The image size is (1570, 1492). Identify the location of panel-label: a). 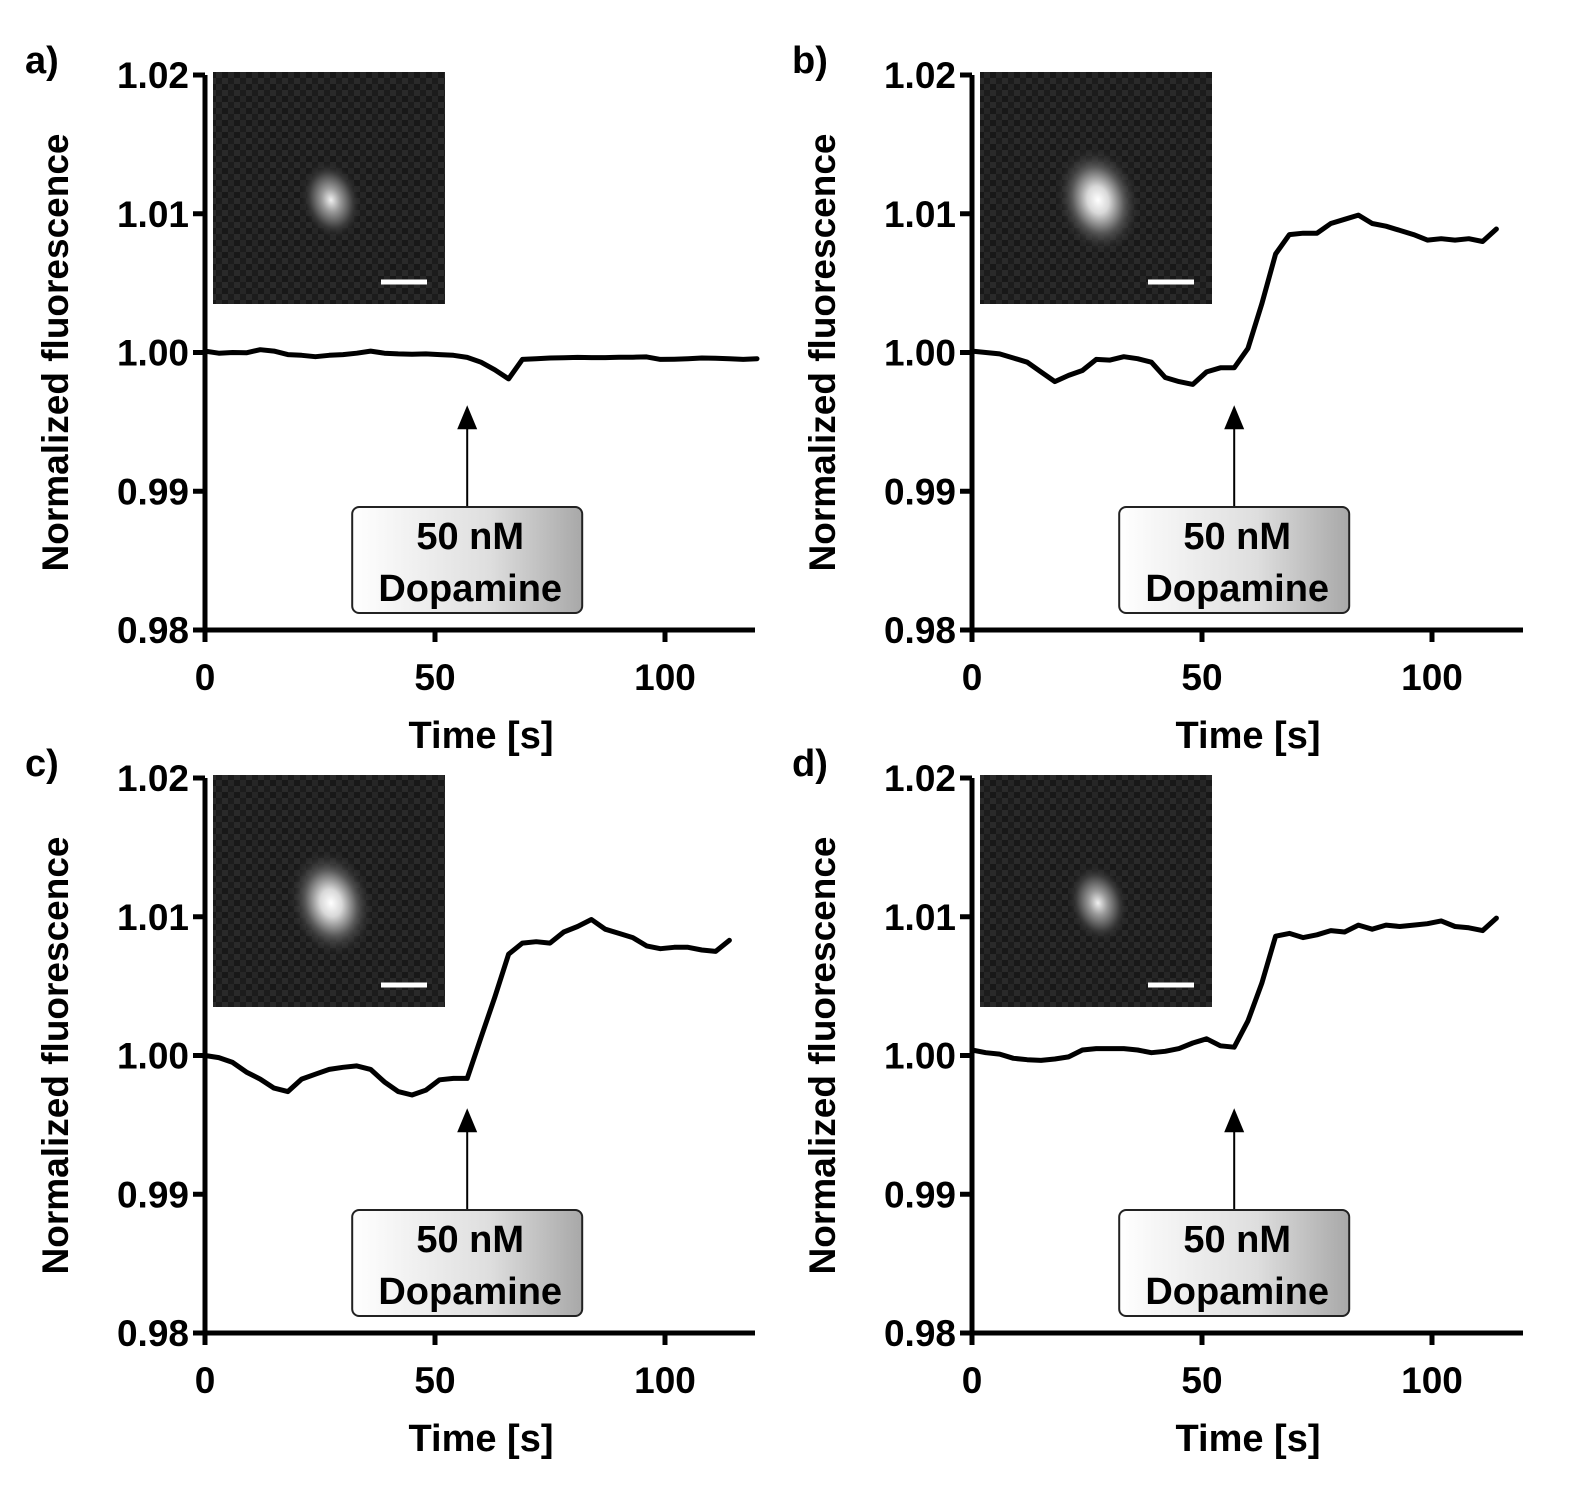
(42, 61).